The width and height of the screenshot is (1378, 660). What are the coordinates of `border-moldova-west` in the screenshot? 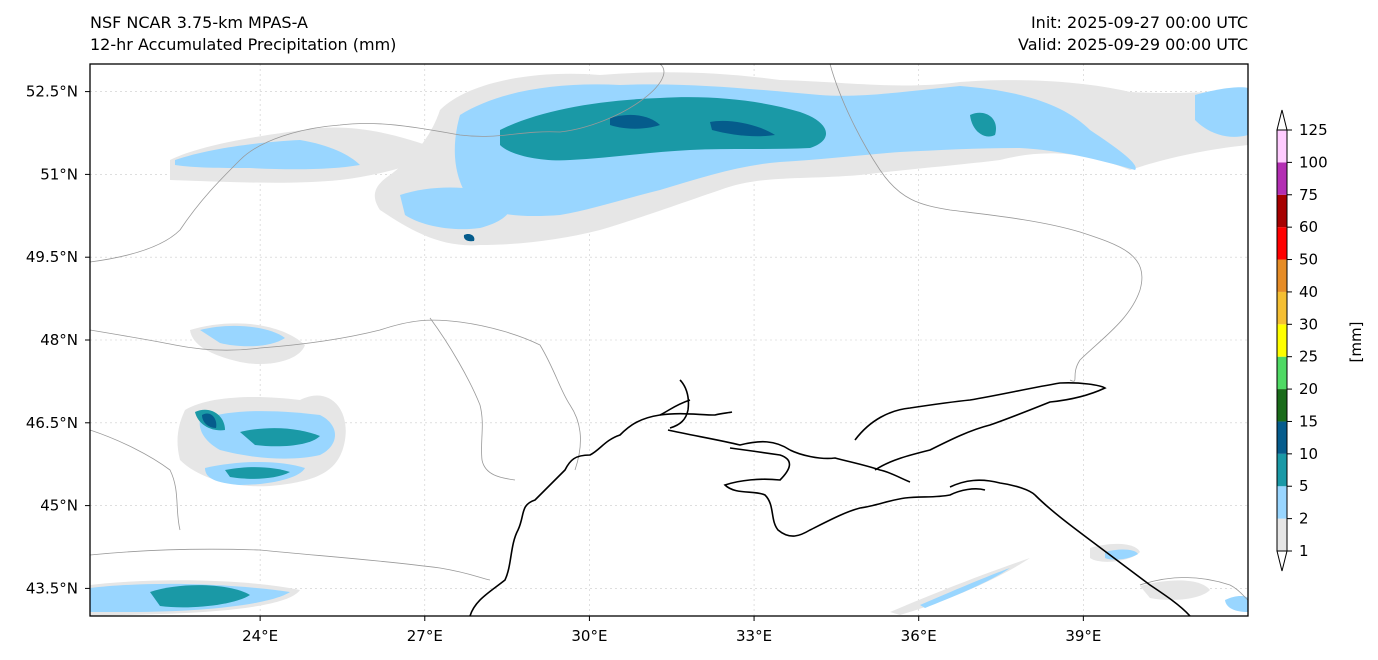 It's located at (472, 399).